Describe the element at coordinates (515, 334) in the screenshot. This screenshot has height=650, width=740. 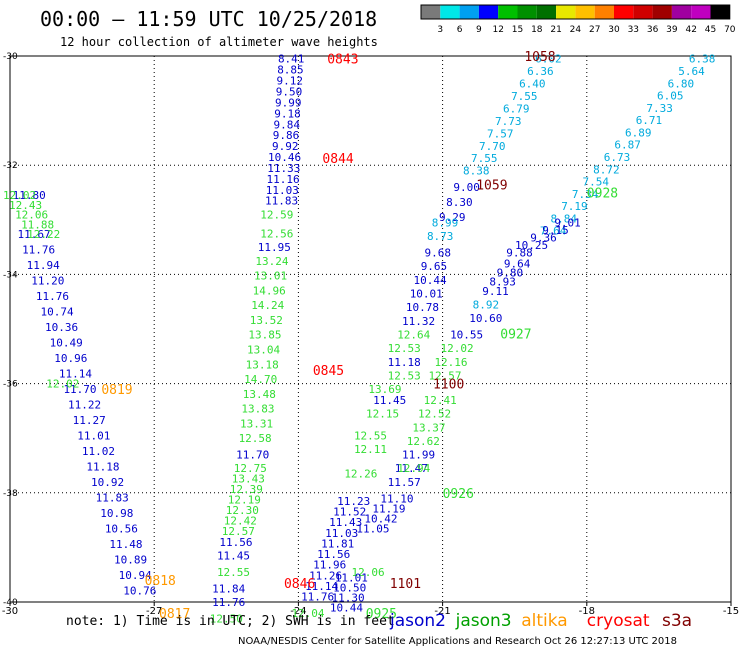
I see `pass-time-label: 0927` at that location.